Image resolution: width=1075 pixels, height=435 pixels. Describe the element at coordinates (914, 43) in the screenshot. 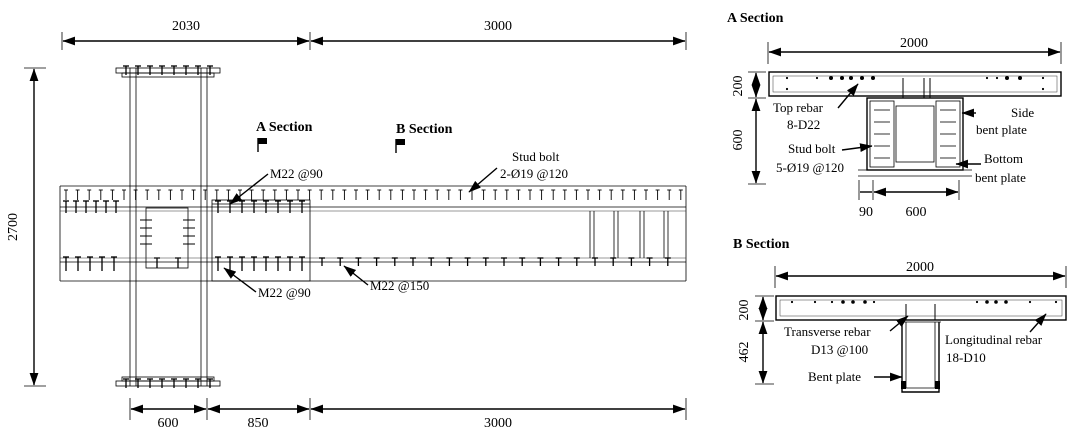

I see `section-a-dim-2000: 2000` at that location.